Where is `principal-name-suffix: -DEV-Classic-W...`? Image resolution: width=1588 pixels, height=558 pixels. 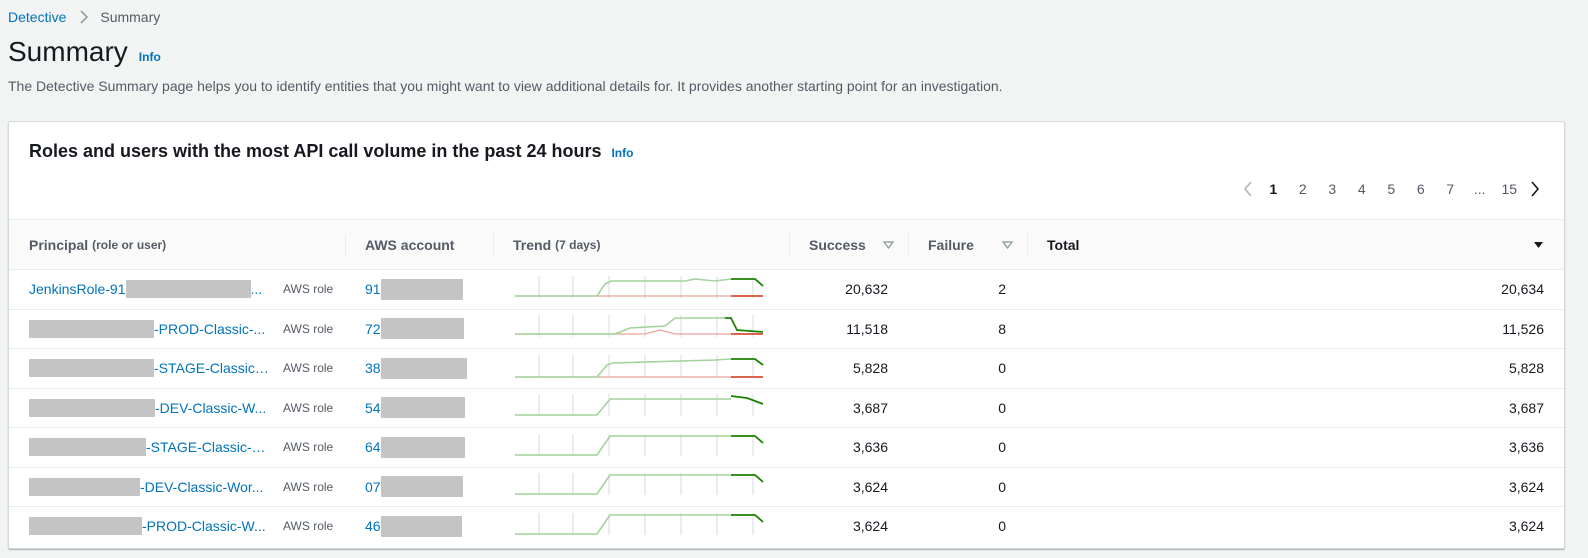 principal-name-suffix: -DEV-Classic-W... is located at coordinates (211, 407).